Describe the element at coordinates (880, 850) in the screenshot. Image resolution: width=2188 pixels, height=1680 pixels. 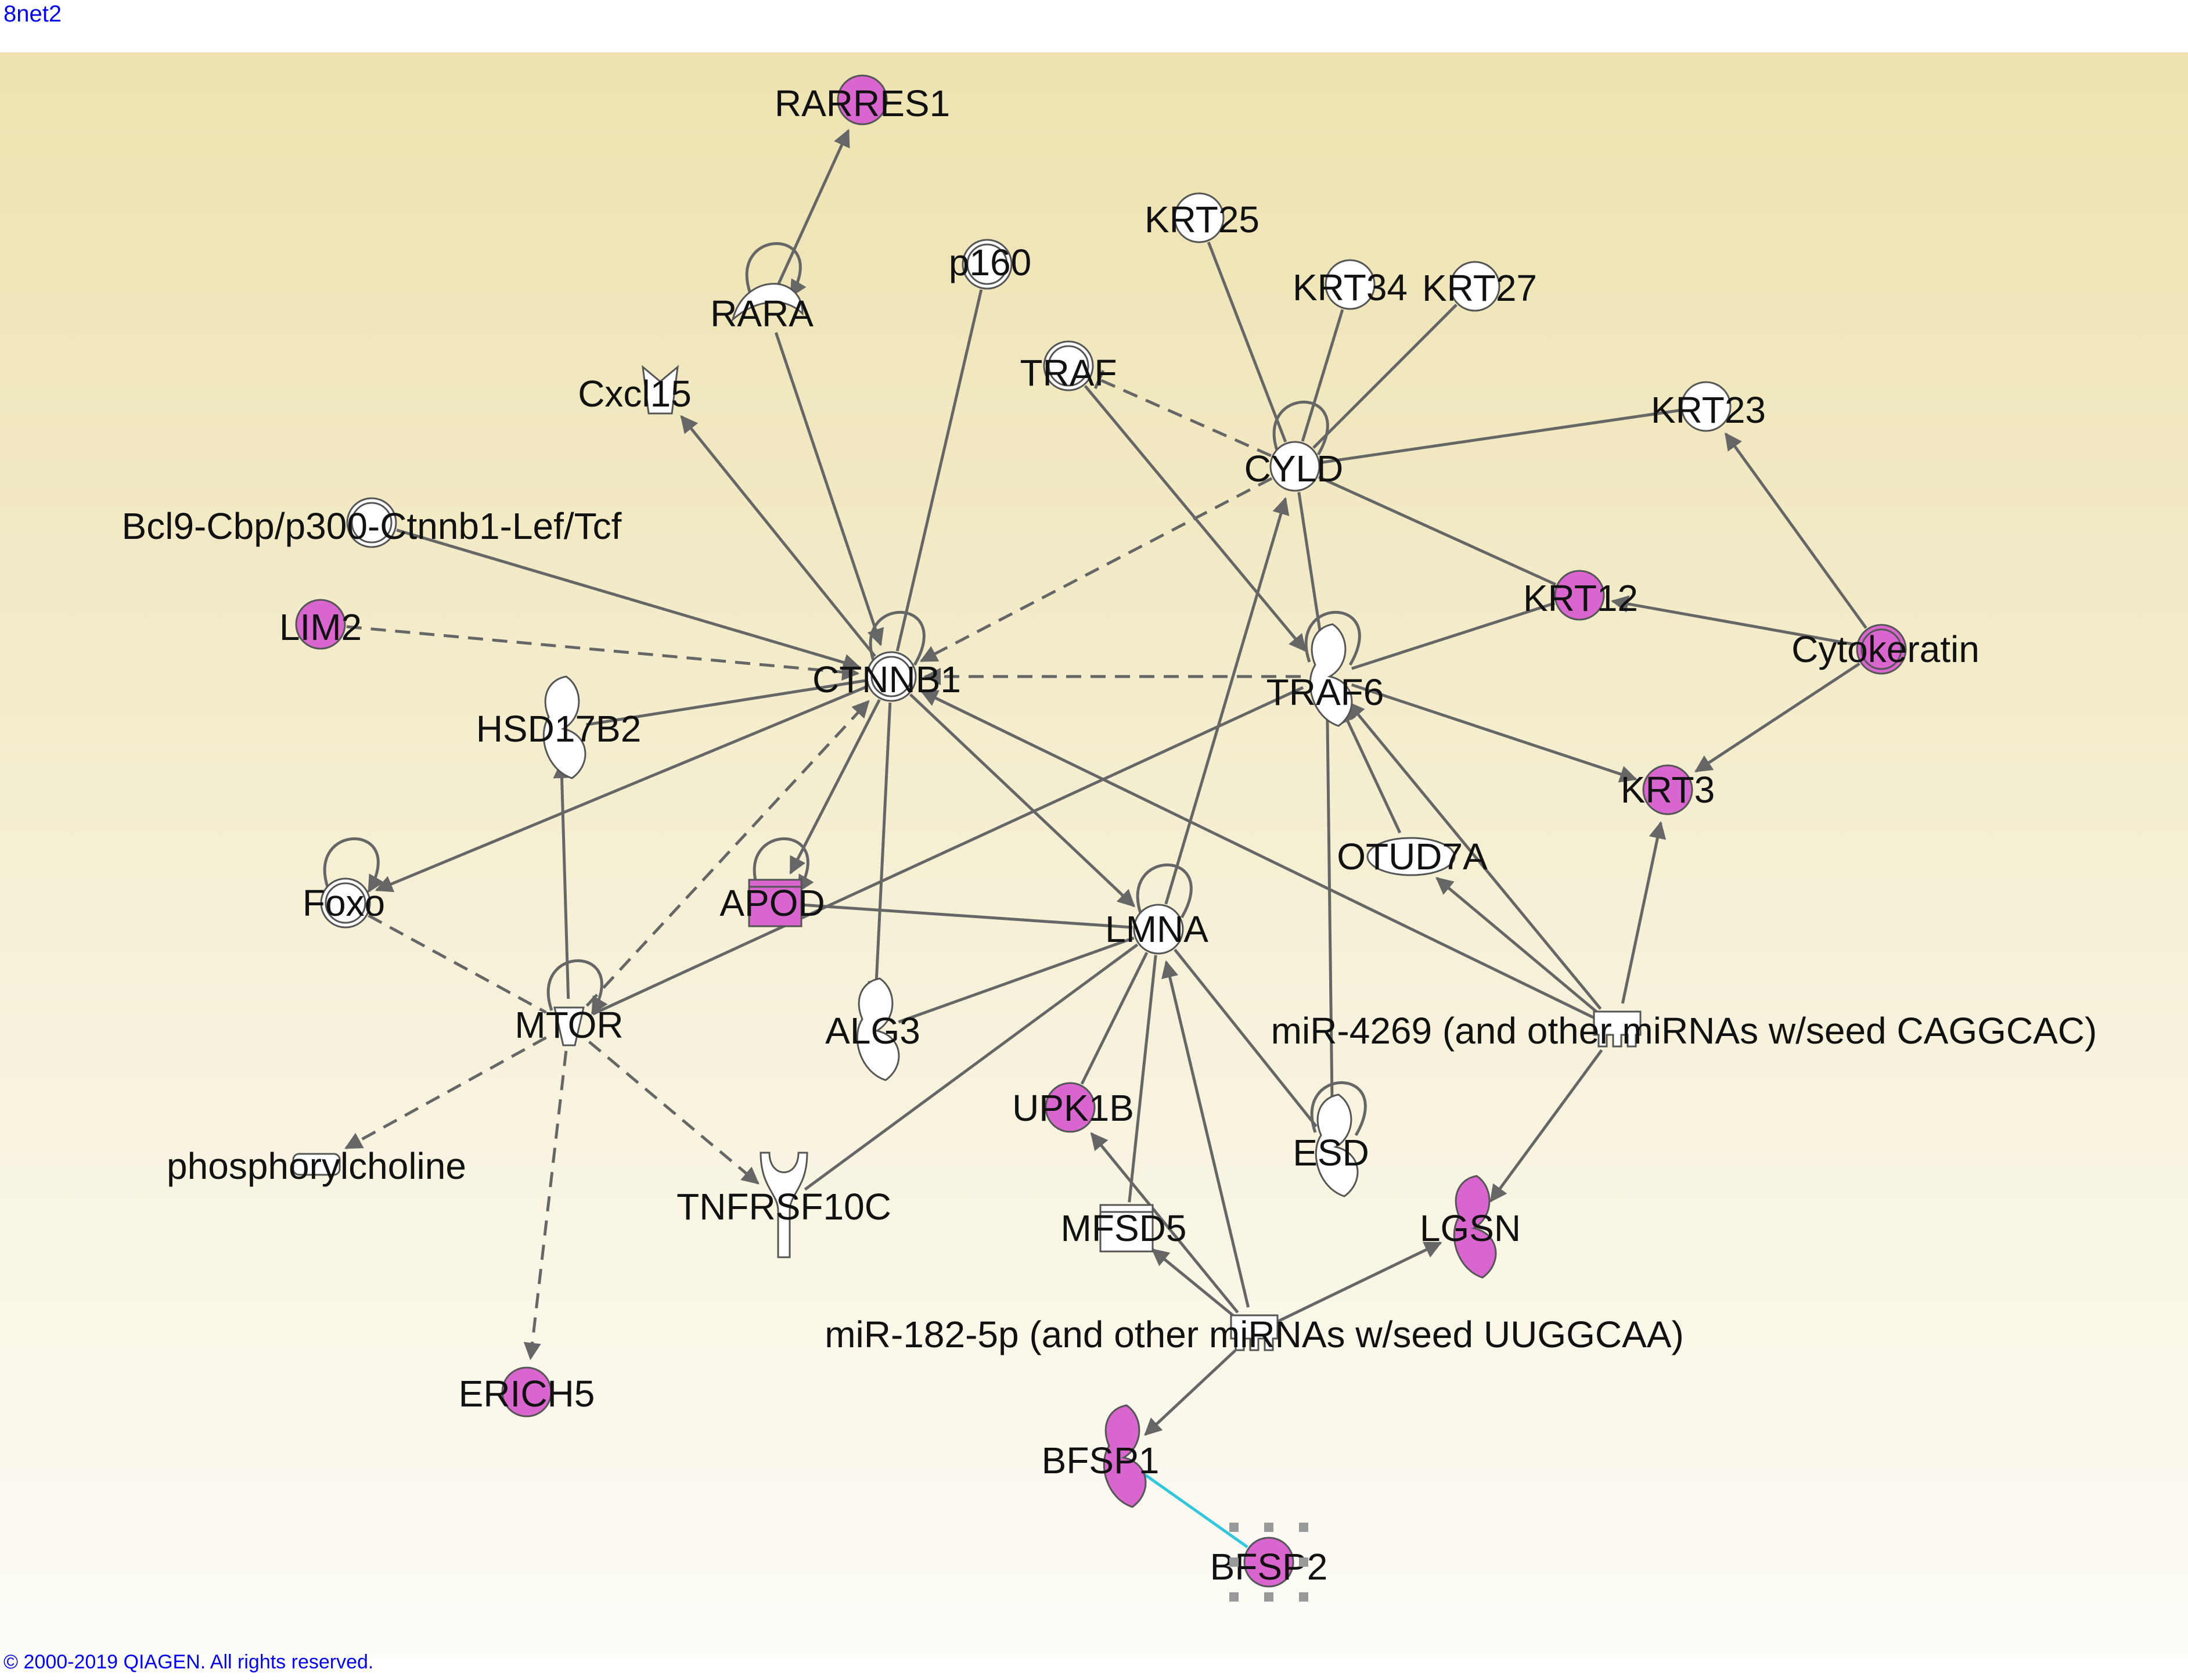
I see `edge-ctnnb1-to-alg3` at that location.